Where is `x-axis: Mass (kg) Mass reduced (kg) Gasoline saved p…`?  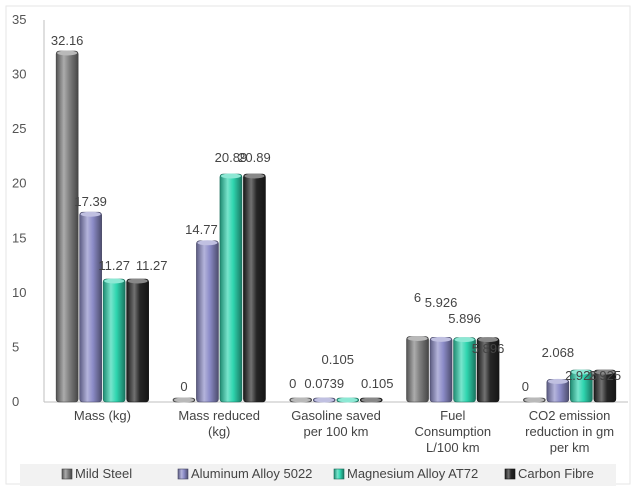
x-axis: Mass (kg) Mass reduced (kg) Gasoline saved p… is located at coordinates (336, 428).